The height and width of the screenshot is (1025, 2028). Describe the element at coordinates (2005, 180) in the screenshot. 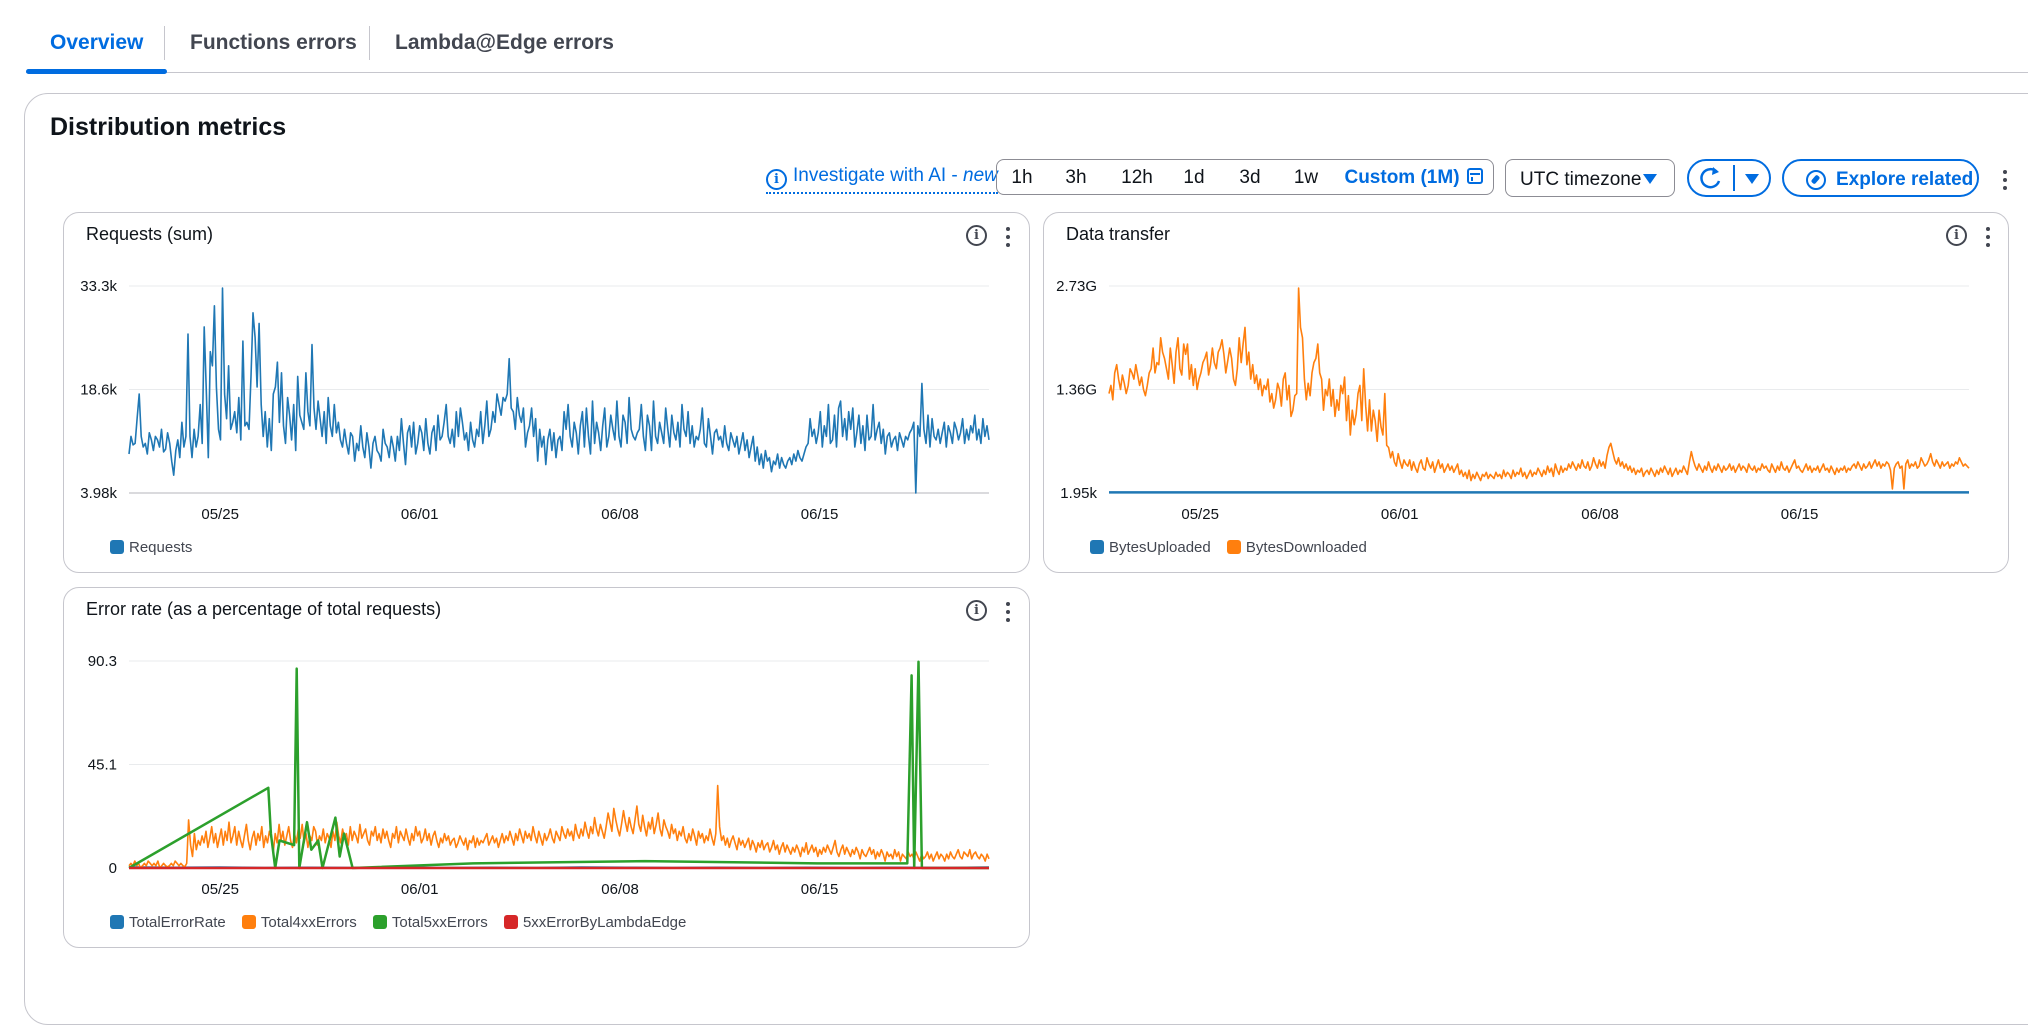

I see `panel-more-icon` at that location.